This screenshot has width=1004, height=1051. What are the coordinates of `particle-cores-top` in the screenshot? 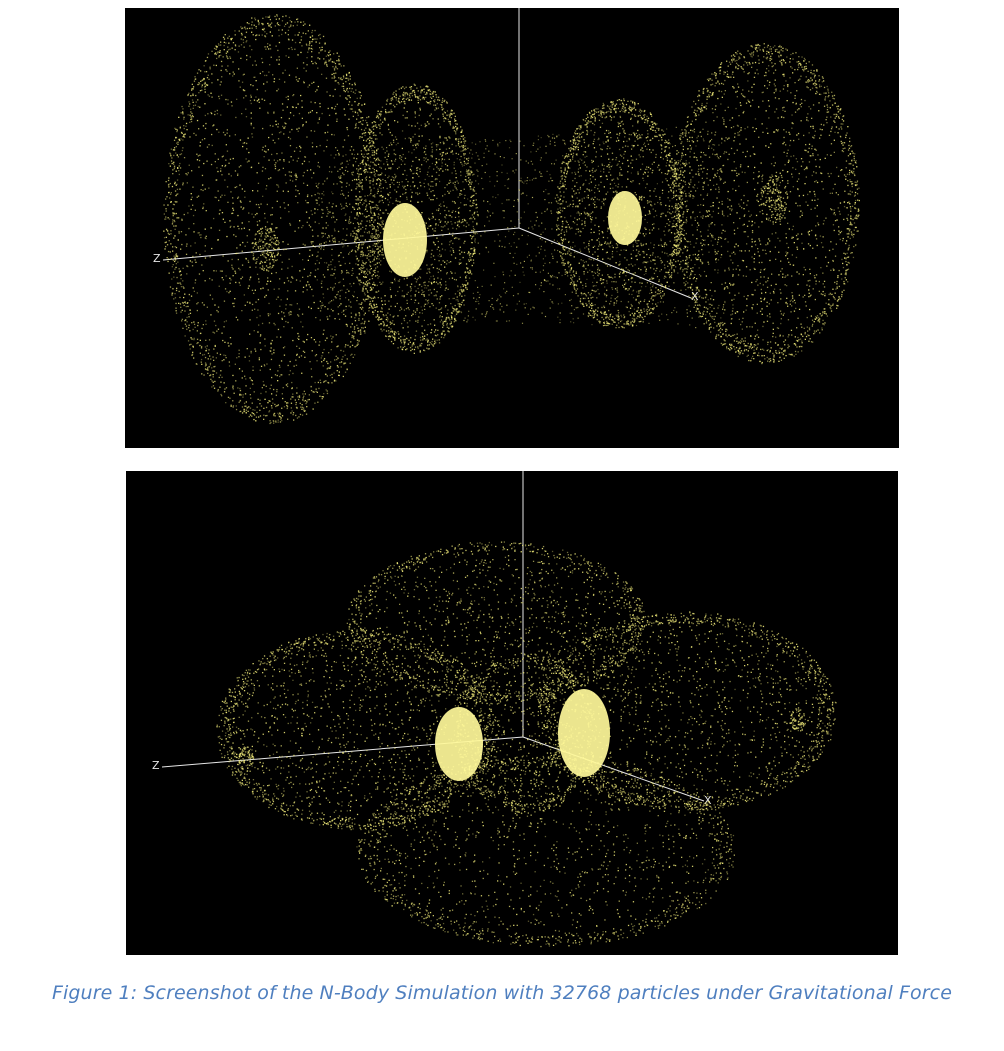 It's located at (512, 234).